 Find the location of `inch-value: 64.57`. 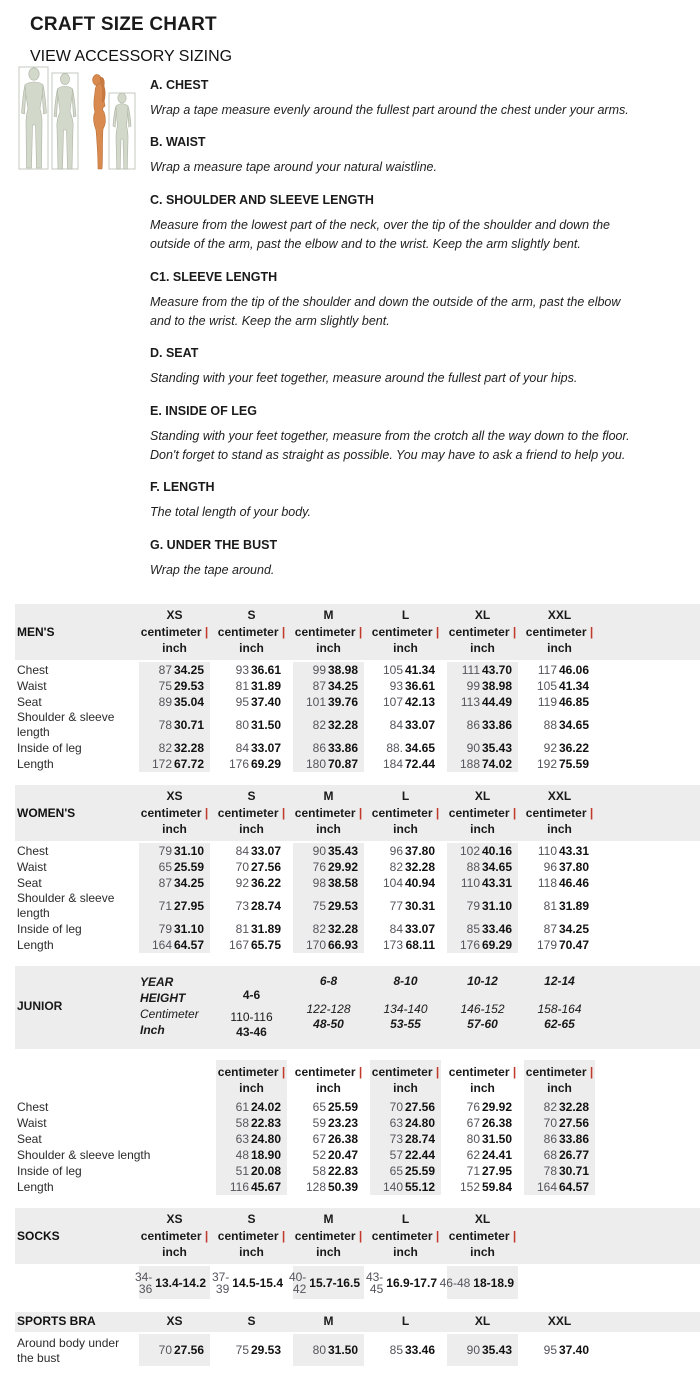

inch-value: 64.57 is located at coordinates (188, 945).